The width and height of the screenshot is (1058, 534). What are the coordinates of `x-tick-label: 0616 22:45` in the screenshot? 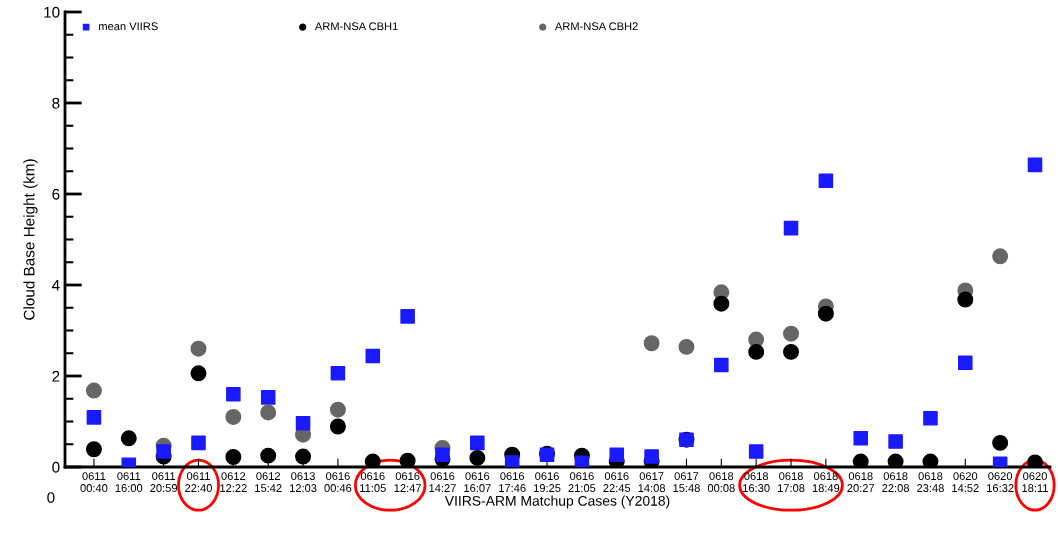 It's located at (617, 482).